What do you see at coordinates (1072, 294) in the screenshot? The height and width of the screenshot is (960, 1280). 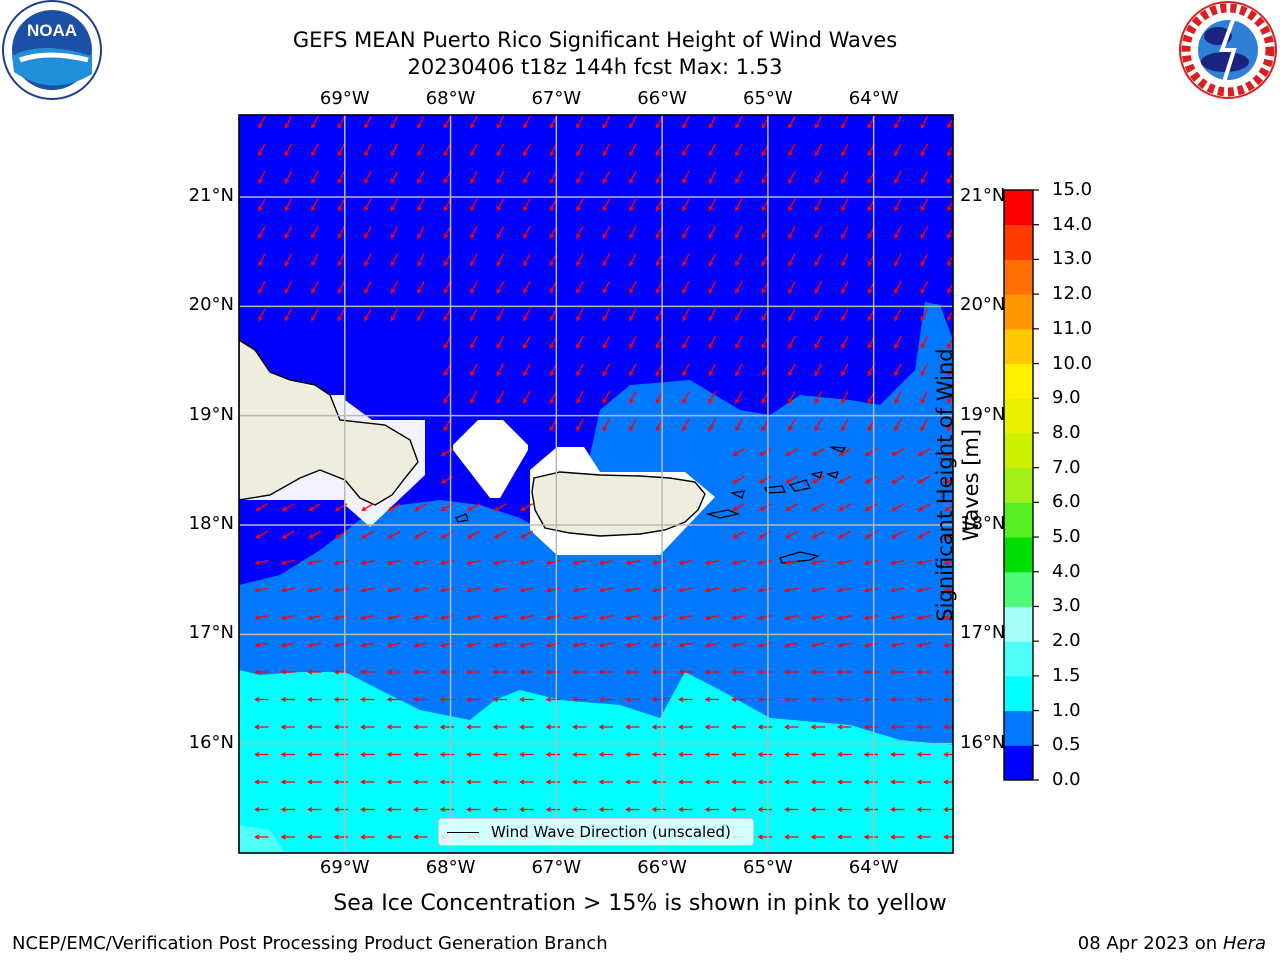 I see `colorbar-tick-label: 12.0` at bounding box center [1072, 294].